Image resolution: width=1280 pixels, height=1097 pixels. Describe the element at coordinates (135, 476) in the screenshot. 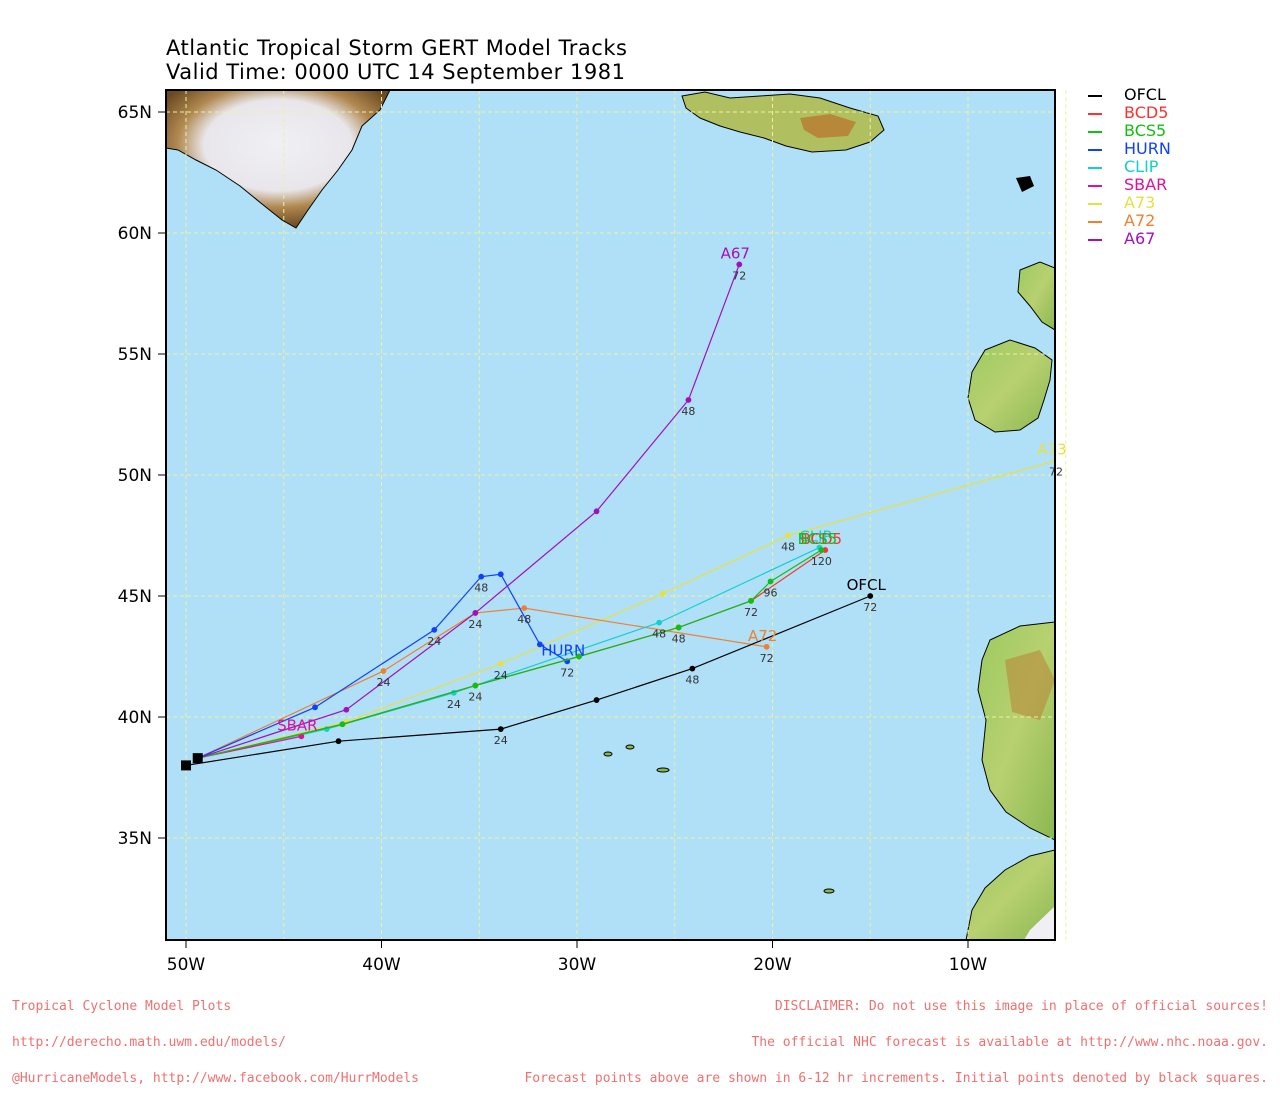

I see `lat-tick-label: 50N` at that location.